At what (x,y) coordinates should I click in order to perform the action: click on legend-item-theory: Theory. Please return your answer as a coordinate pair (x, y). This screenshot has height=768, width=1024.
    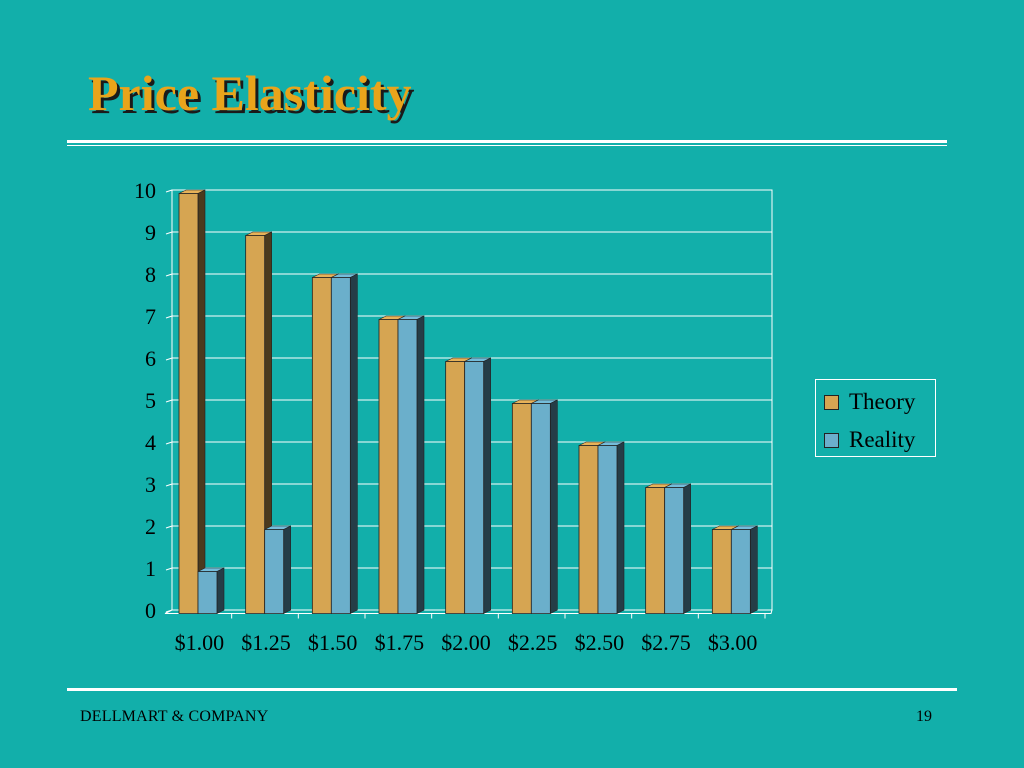
    Looking at the image, I should click on (869, 402).